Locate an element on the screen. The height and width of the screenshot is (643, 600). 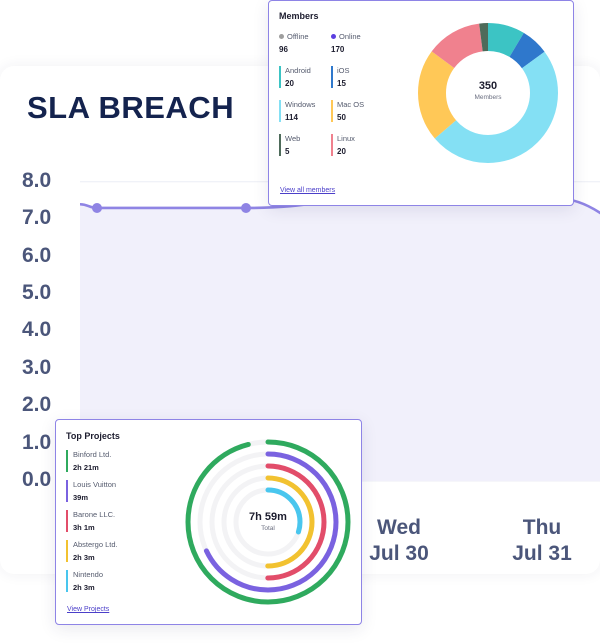
member-stat-value: 170 is located at coordinates (338, 49).